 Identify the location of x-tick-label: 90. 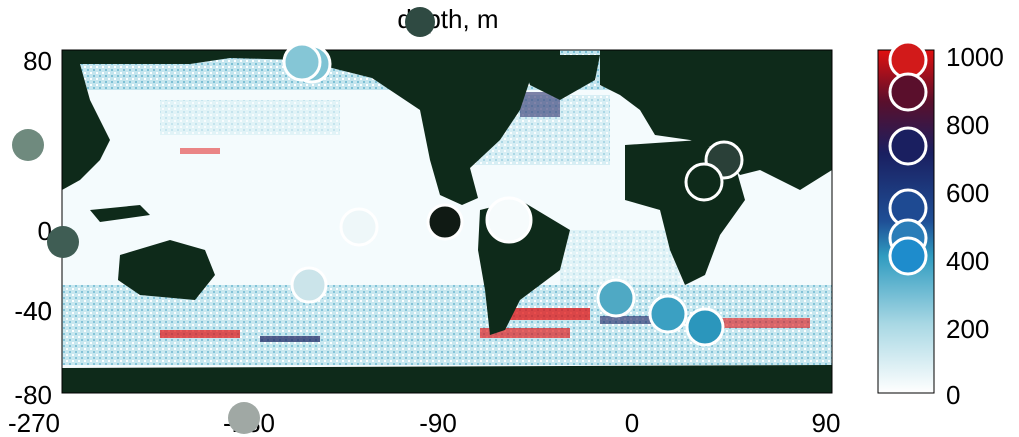
(826, 422).